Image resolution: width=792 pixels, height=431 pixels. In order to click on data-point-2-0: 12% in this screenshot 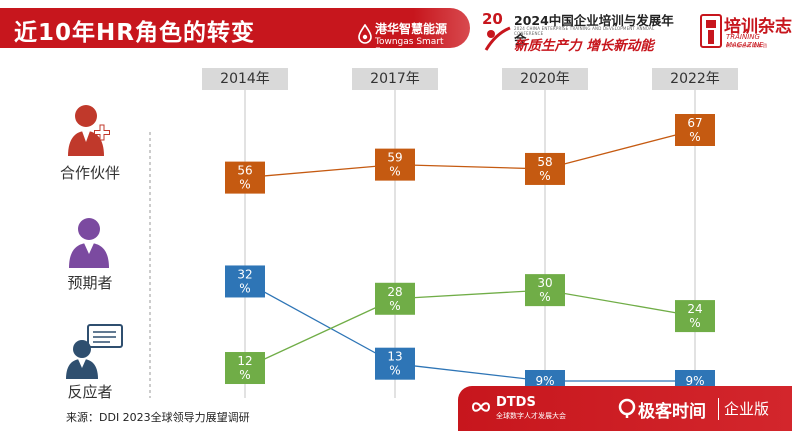, I will do `click(245, 368)`.